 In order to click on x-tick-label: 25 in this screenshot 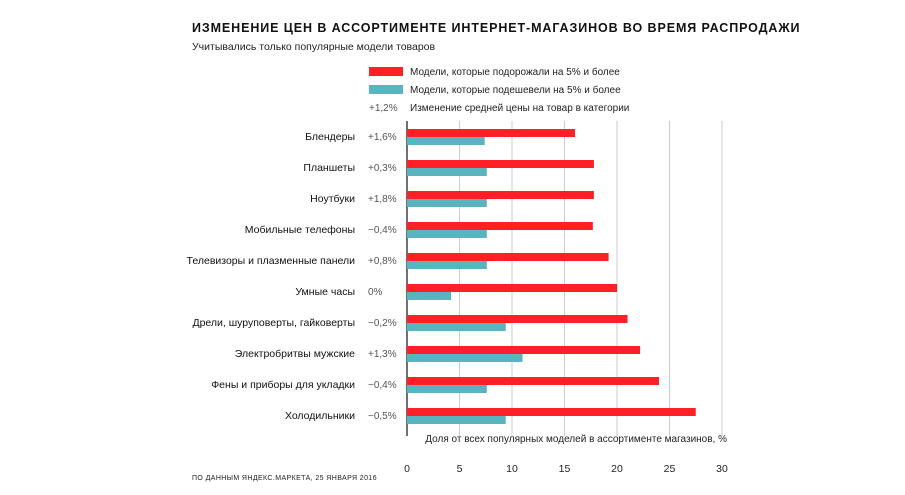, I will do `click(670, 469)`.